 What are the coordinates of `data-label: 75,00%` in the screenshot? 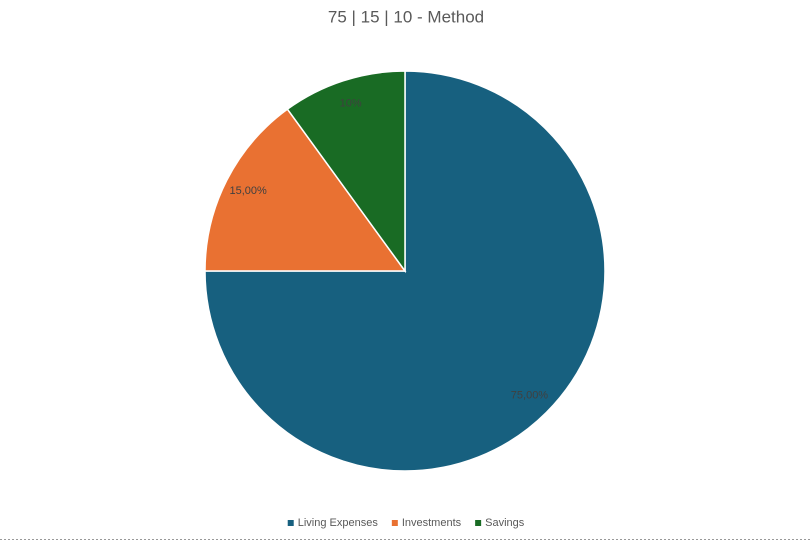 It's located at (530, 395).